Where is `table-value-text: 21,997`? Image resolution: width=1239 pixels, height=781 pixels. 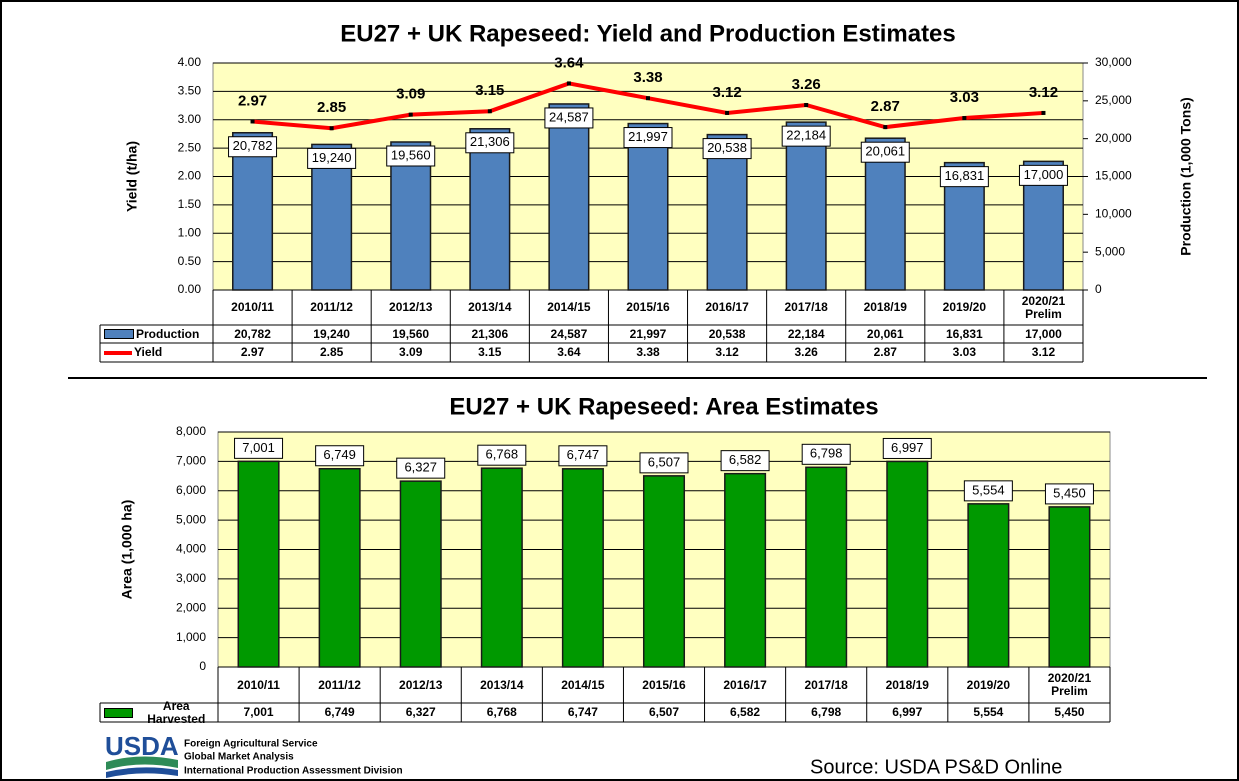
table-value-text: 21,997 is located at coordinates (648, 333).